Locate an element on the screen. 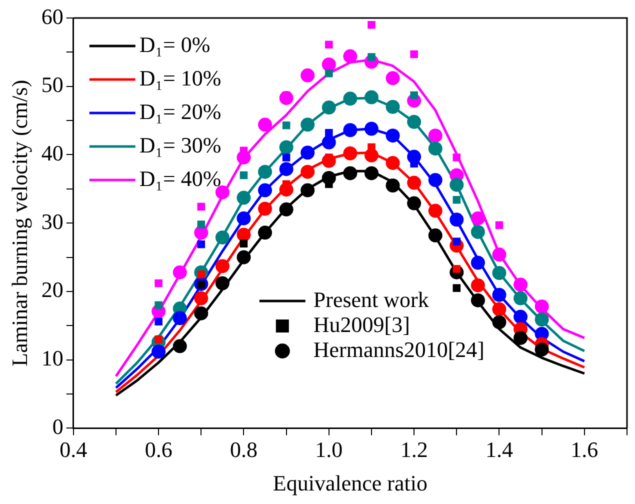  x-tick-label: 1.2 is located at coordinates (414, 449).